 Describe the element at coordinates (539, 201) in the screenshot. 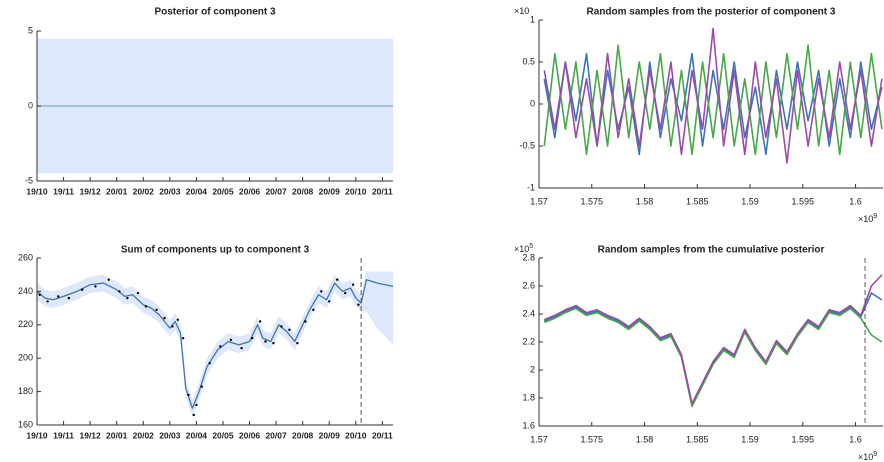

I see `x-tick-label: 1.57` at that location.